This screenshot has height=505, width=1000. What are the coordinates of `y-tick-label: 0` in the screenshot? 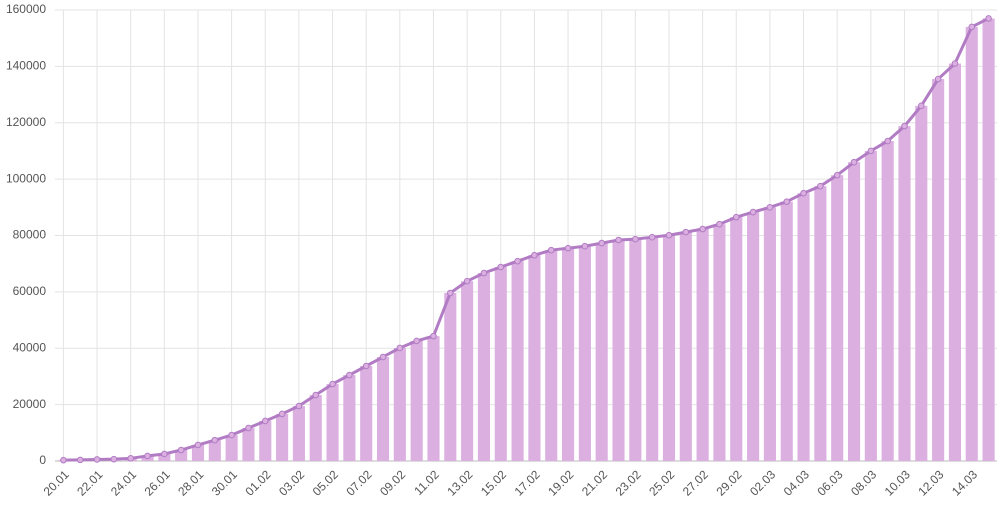 It's located at (42, 460).